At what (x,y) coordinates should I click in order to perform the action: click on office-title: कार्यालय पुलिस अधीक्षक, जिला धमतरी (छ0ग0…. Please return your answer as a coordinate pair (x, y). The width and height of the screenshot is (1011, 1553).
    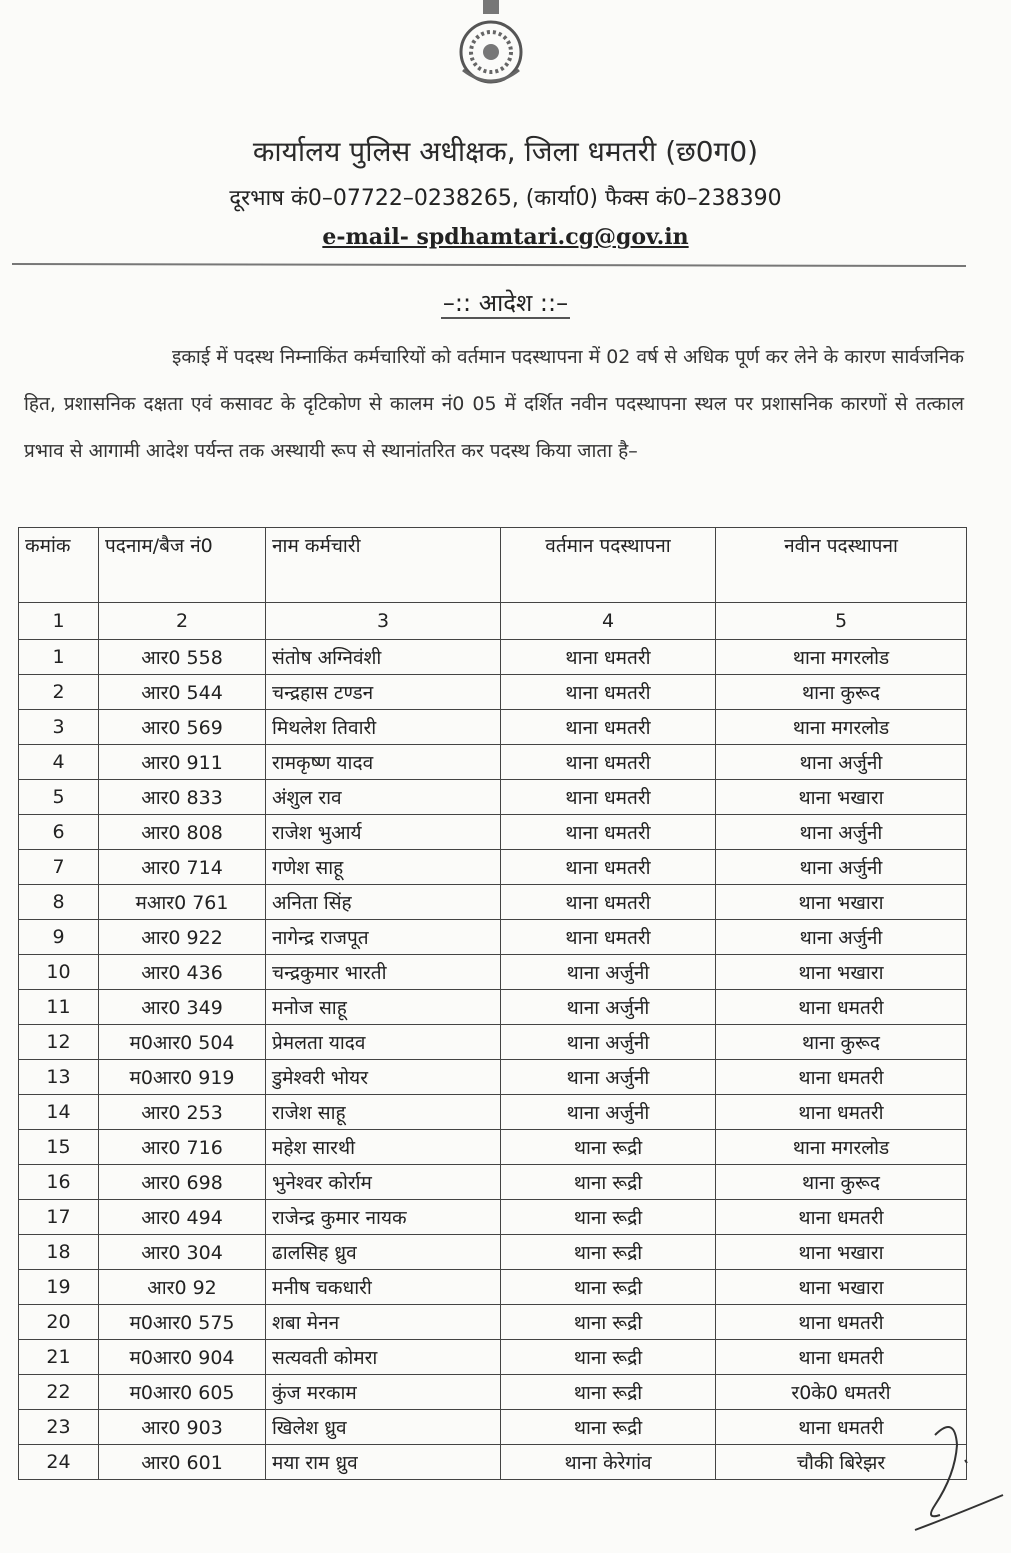
    Looking at the image, I should click on (505, 151).